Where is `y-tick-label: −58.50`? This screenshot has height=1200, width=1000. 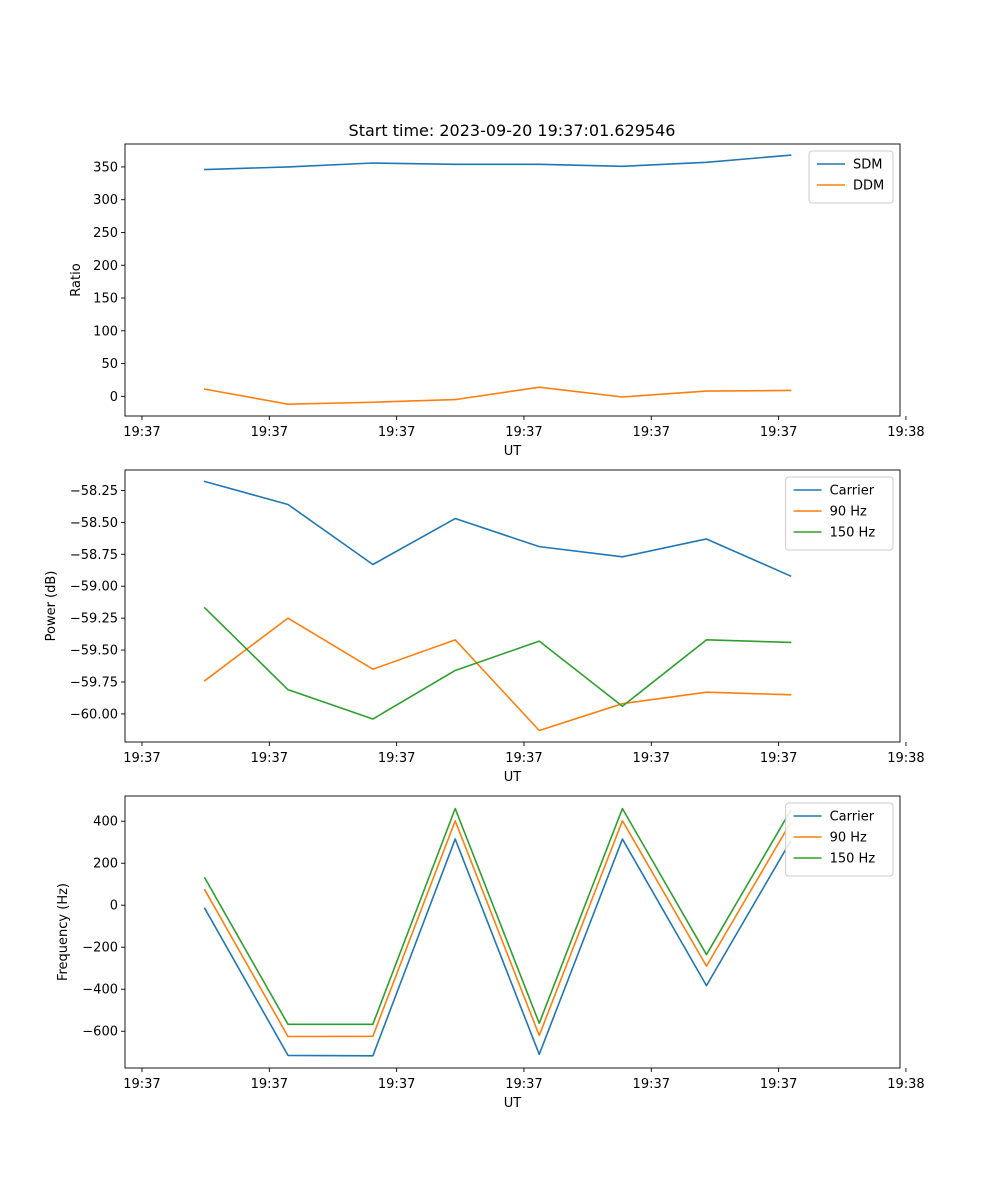 y-tick-label: −58.50 is located at coordinates (94, 523).